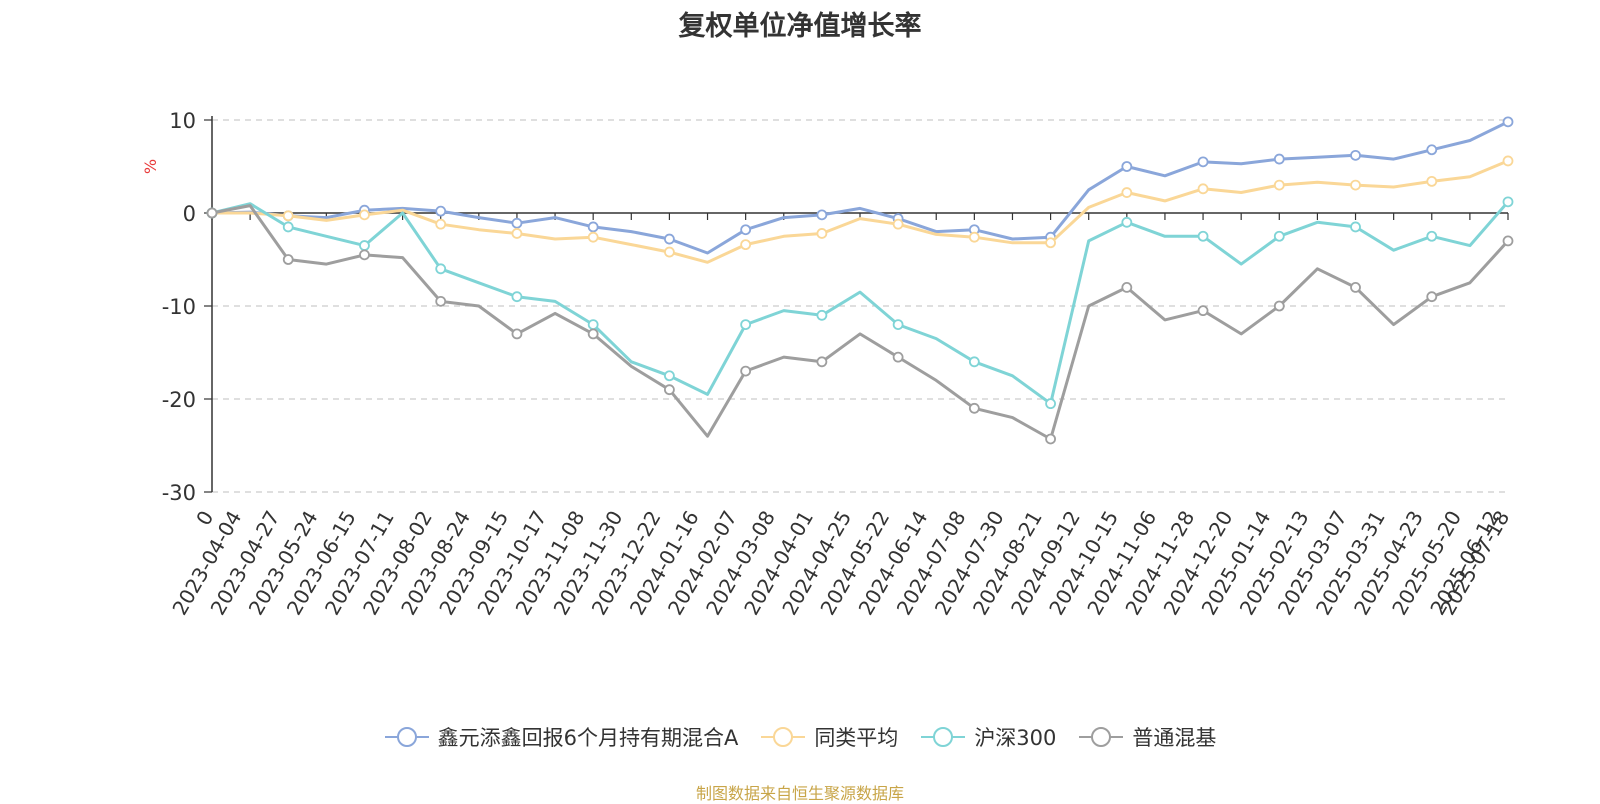 The height and width of the screenshot is (804, 1600). What do you see at coordinates (856, 738) in the screenshot?
I see `legend-label: 同类平均` at bounding box center [856, 738].